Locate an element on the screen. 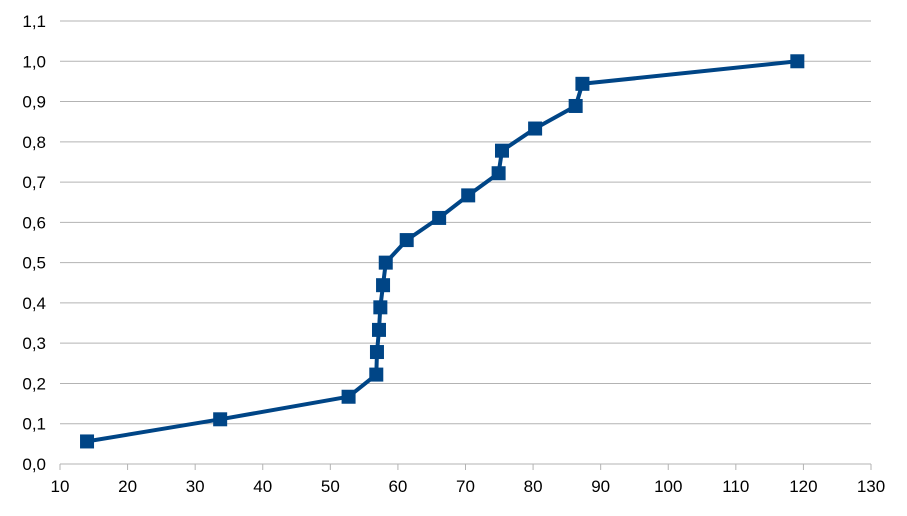 This screenshot has height=516, width=907. x-tick-label: 70 is located at coordinates (465, 486).